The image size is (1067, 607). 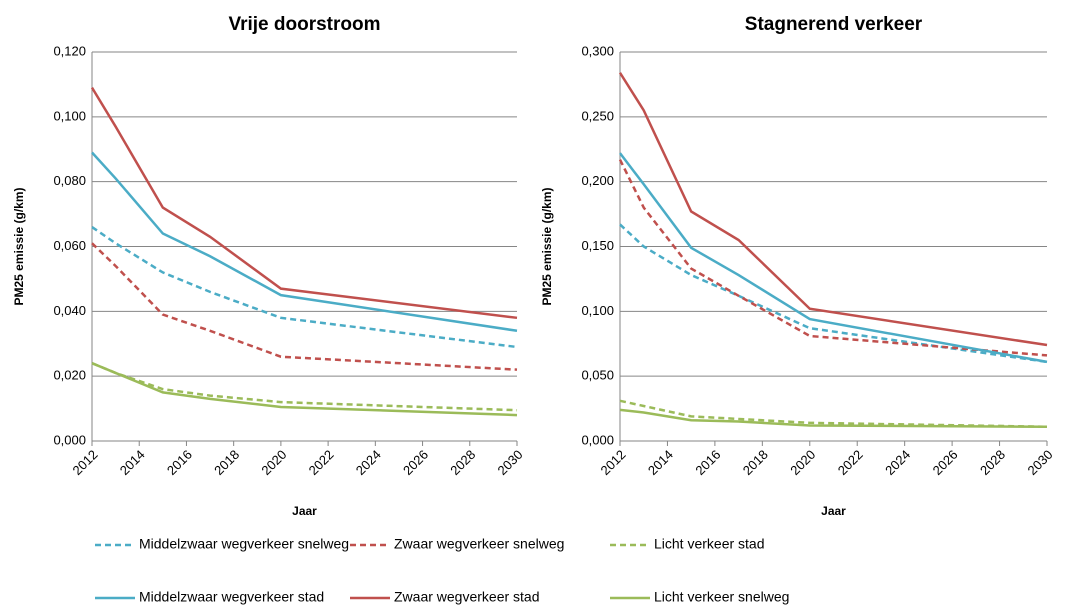 I want to click on y-tick-label: 0,300, so click(x=597, y=50).